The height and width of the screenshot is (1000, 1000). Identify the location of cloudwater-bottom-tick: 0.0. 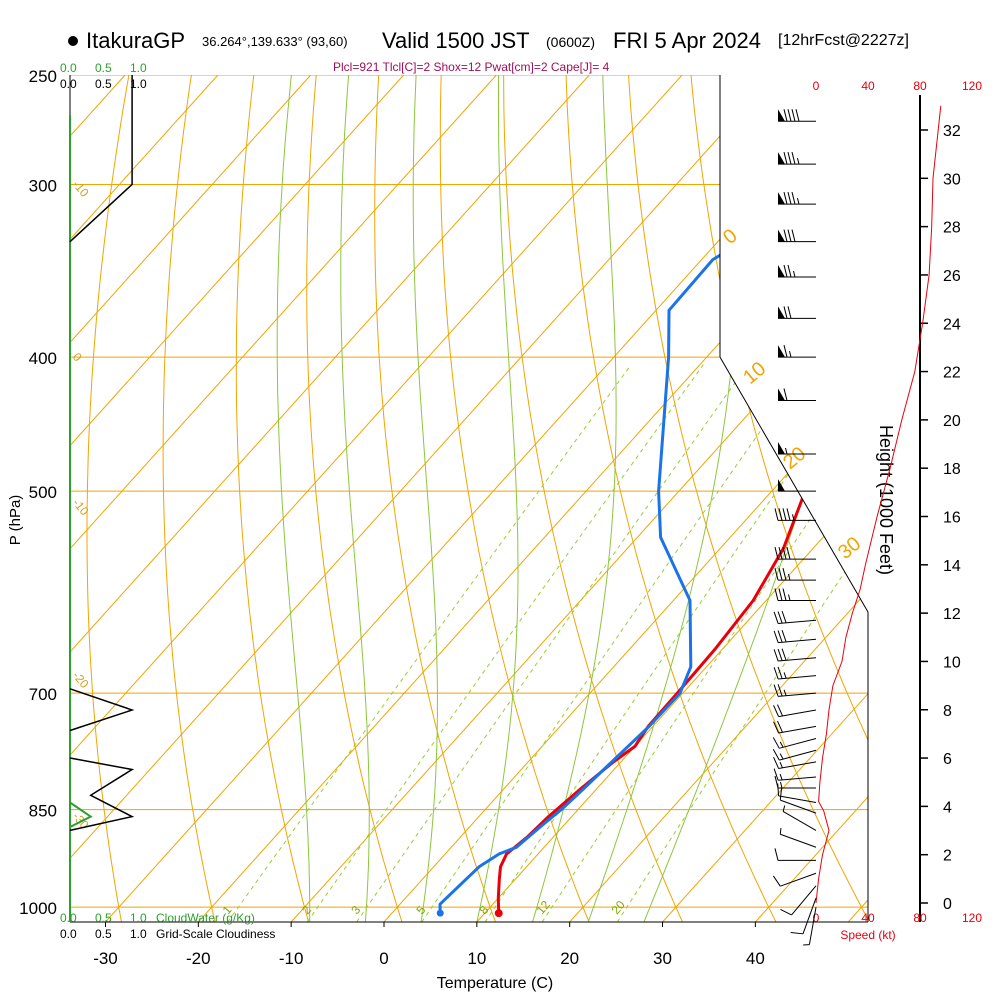
(68, 918).